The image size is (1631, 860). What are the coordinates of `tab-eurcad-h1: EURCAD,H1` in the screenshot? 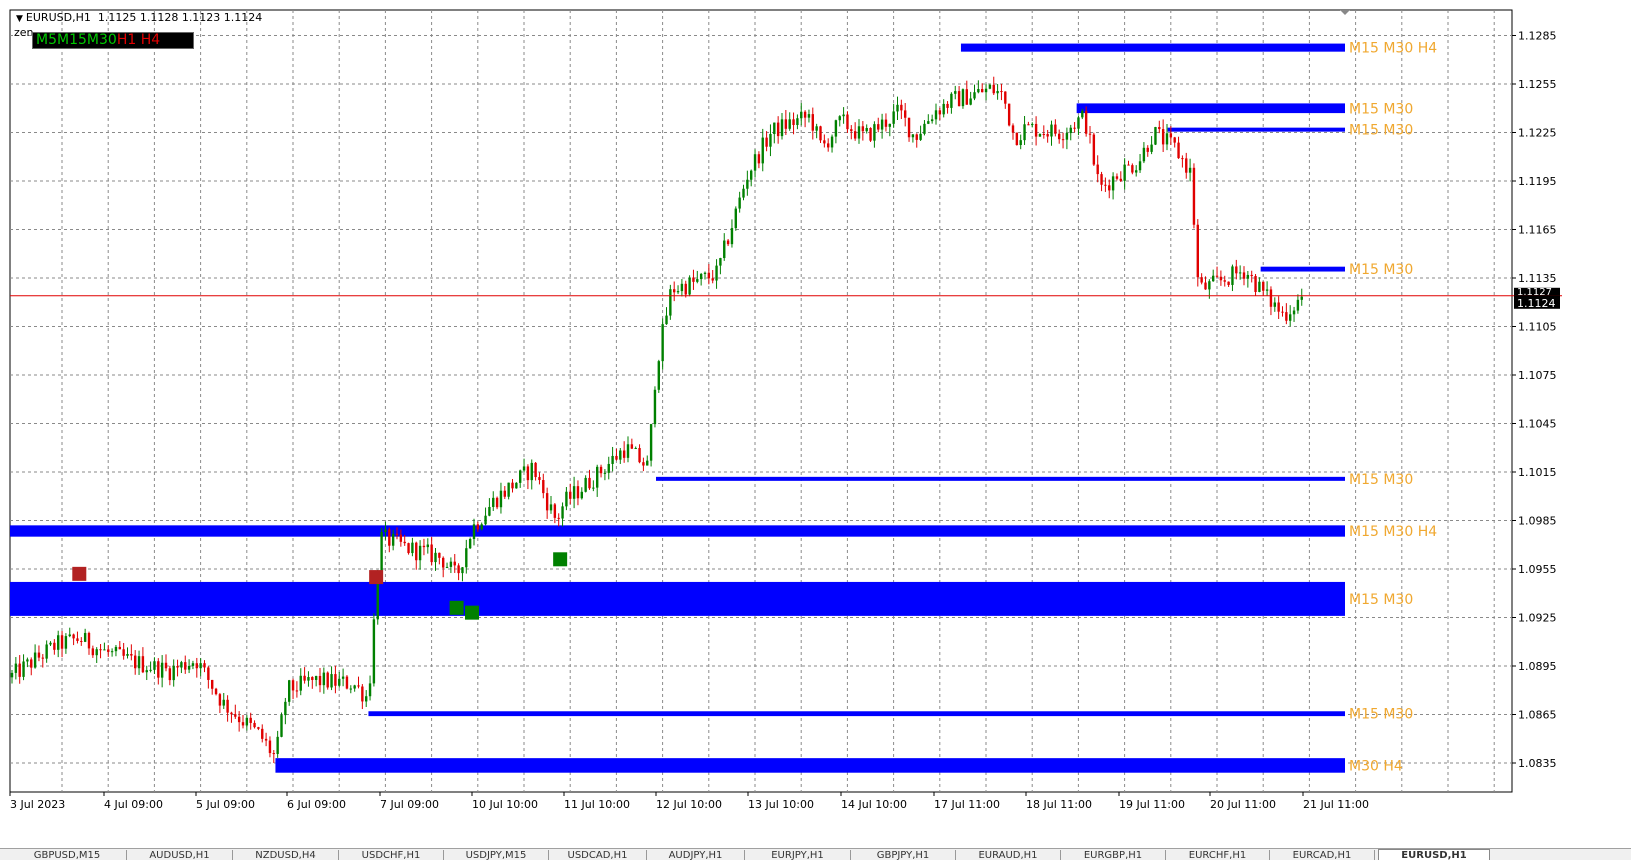 It's located at (1322, 855).